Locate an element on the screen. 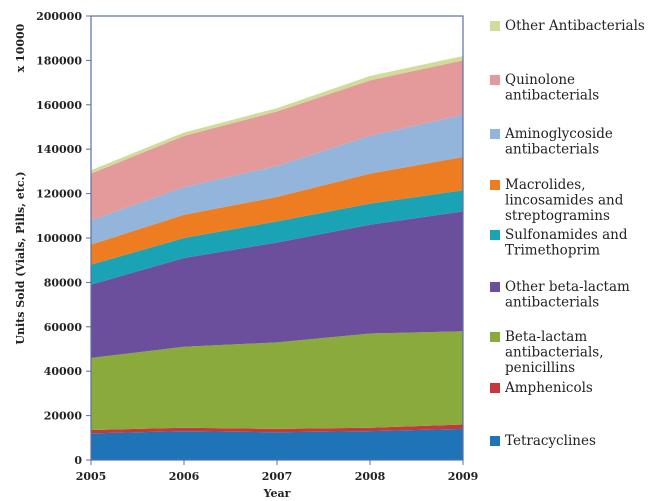 The image size is (657, 501). x-tick-label: 2007 is located at coordinates (277, 476).